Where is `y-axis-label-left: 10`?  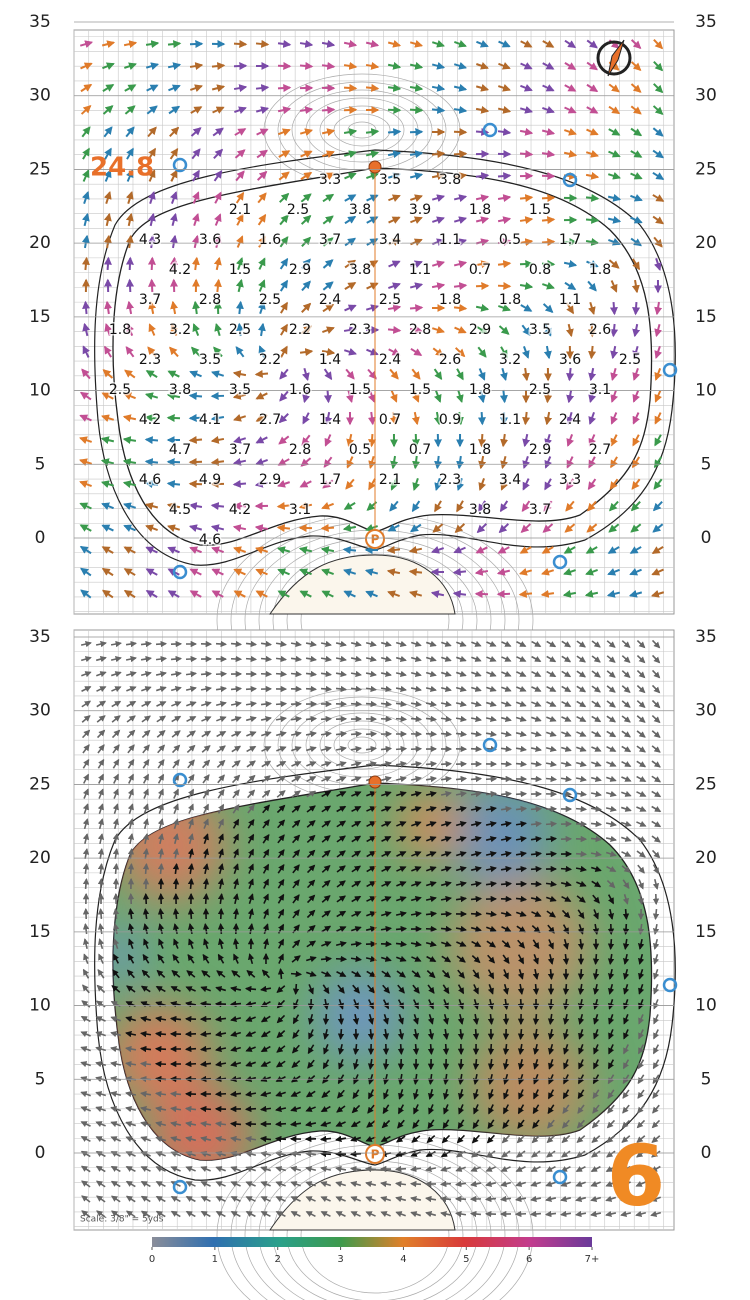 y-axis-label-left: 10 is located at coordinates (40, 391).